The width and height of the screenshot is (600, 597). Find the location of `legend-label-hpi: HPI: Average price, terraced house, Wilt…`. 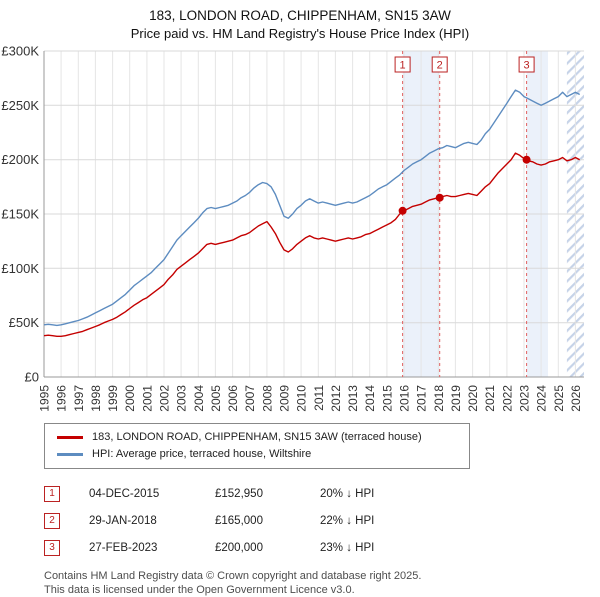

legend-label-hpi: HPI: Average price, terraced house, Wilt… is located at coordinates (202, 454).